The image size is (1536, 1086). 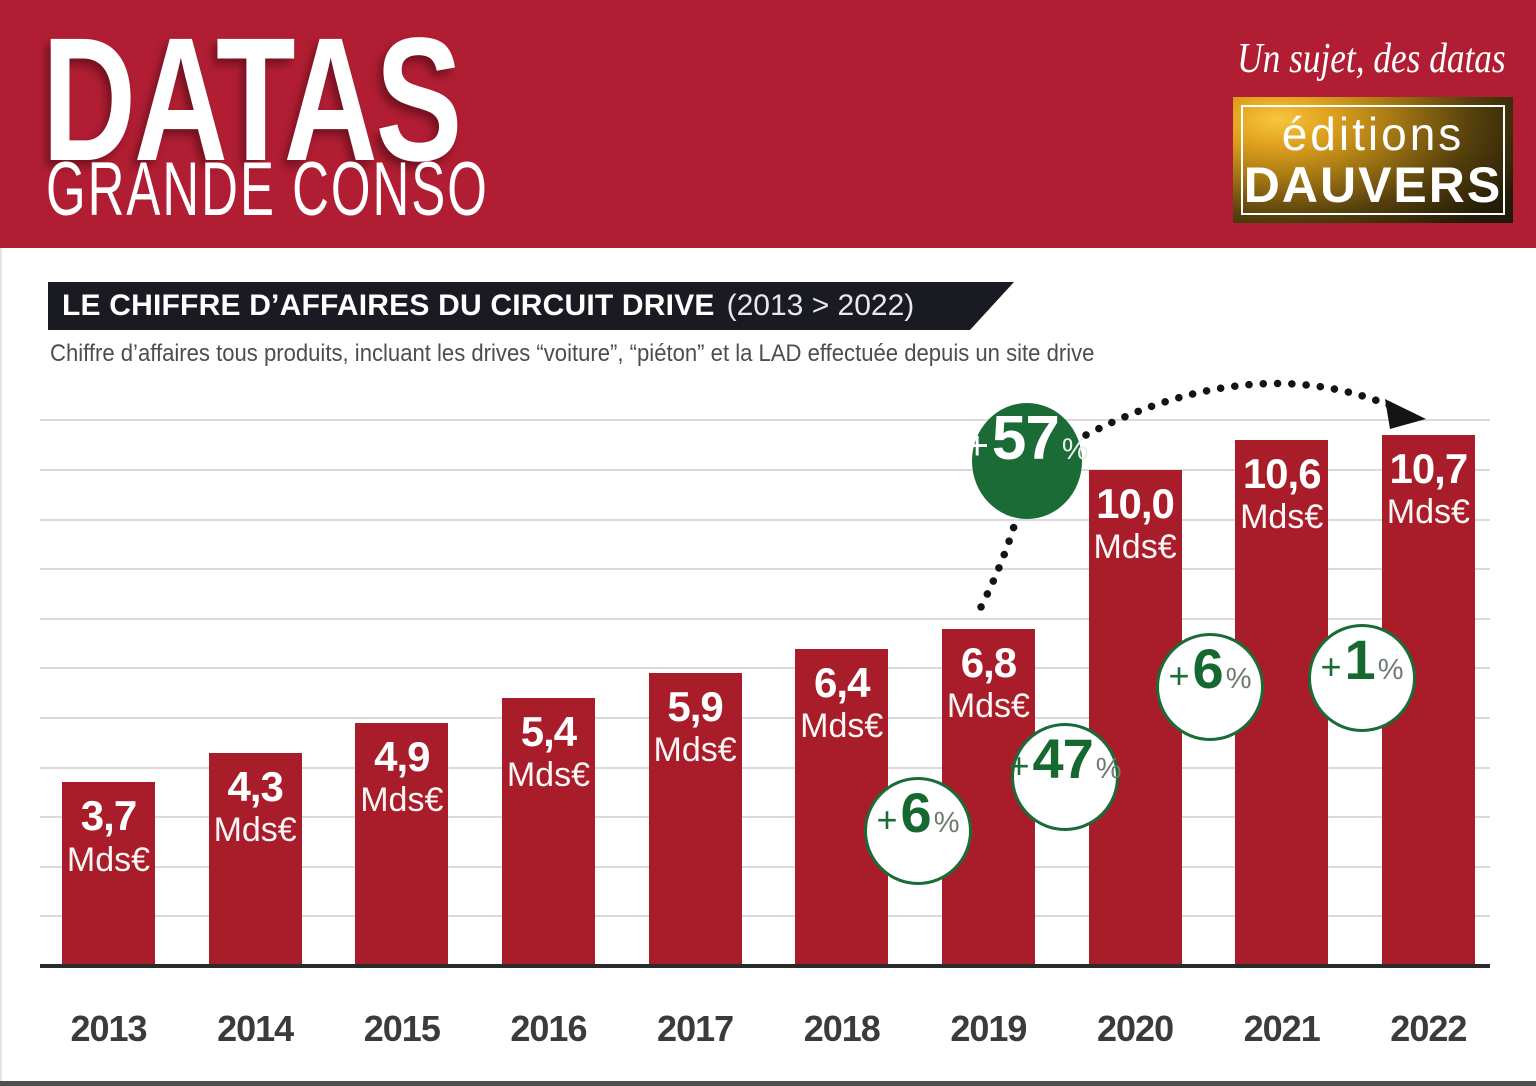 I want to click on logo-frame: éditions DAUVERS, so click(x=1373, y=160).